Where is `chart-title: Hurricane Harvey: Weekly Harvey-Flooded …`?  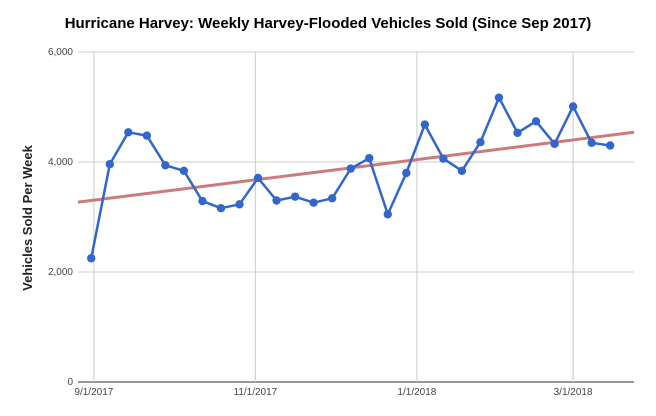
chart-title: Hurricane Harvey: Weekly Harvey-Flooded … is located at coordinates (328, 23).